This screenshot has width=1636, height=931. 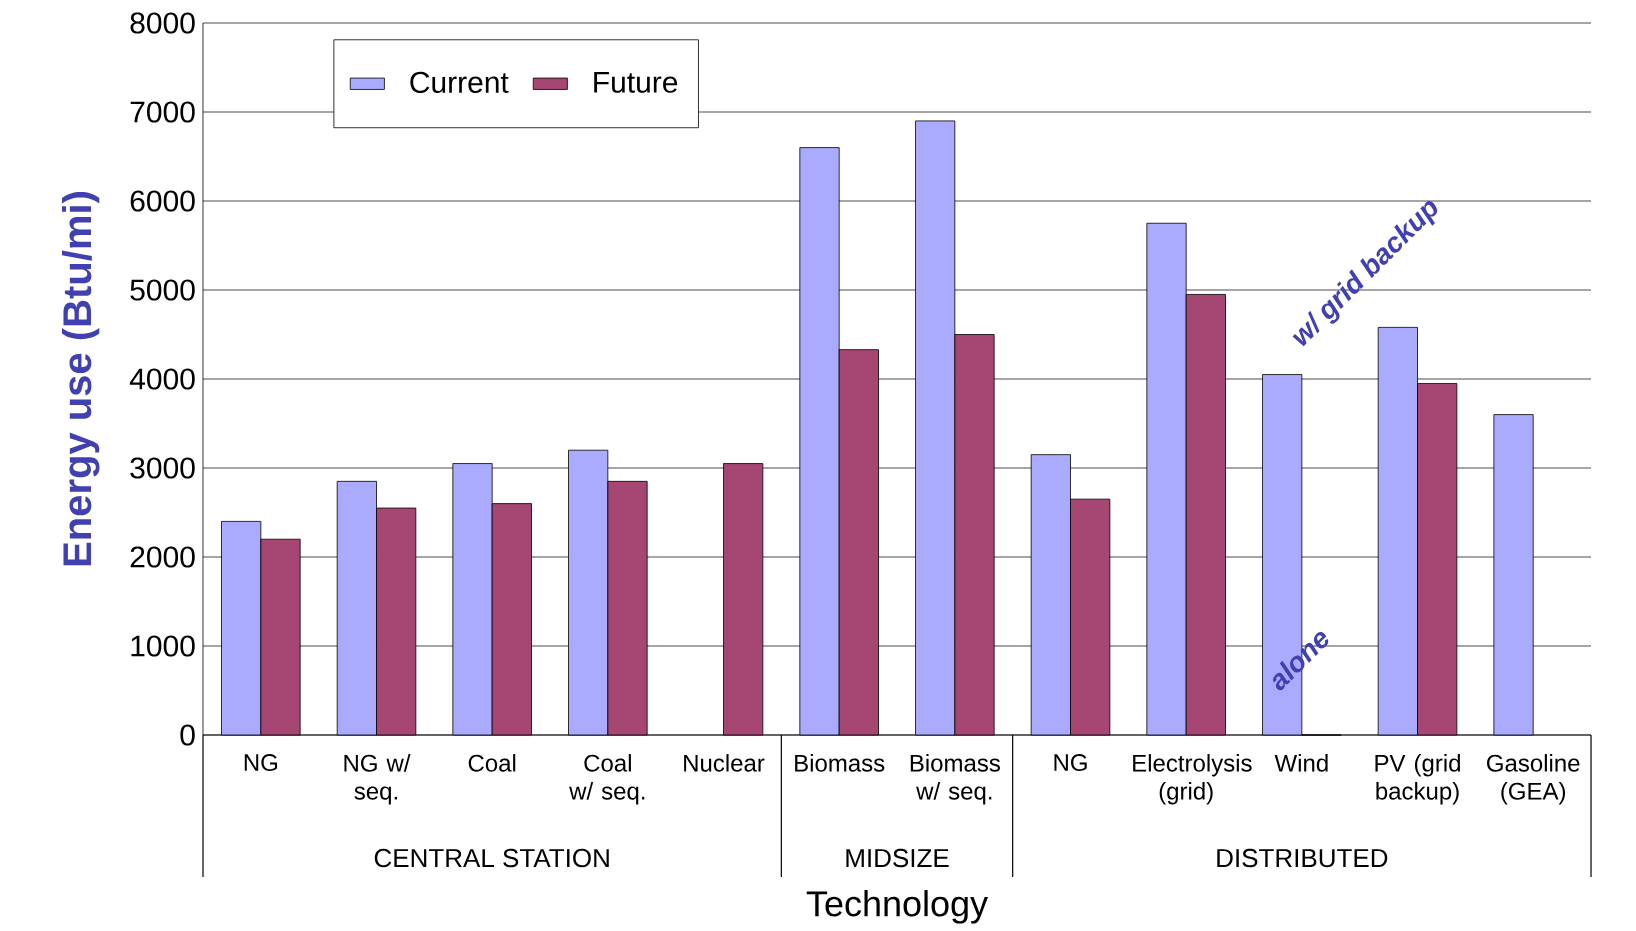 I want to click on y-tick-label: 7000, so click(x=162, y=112).